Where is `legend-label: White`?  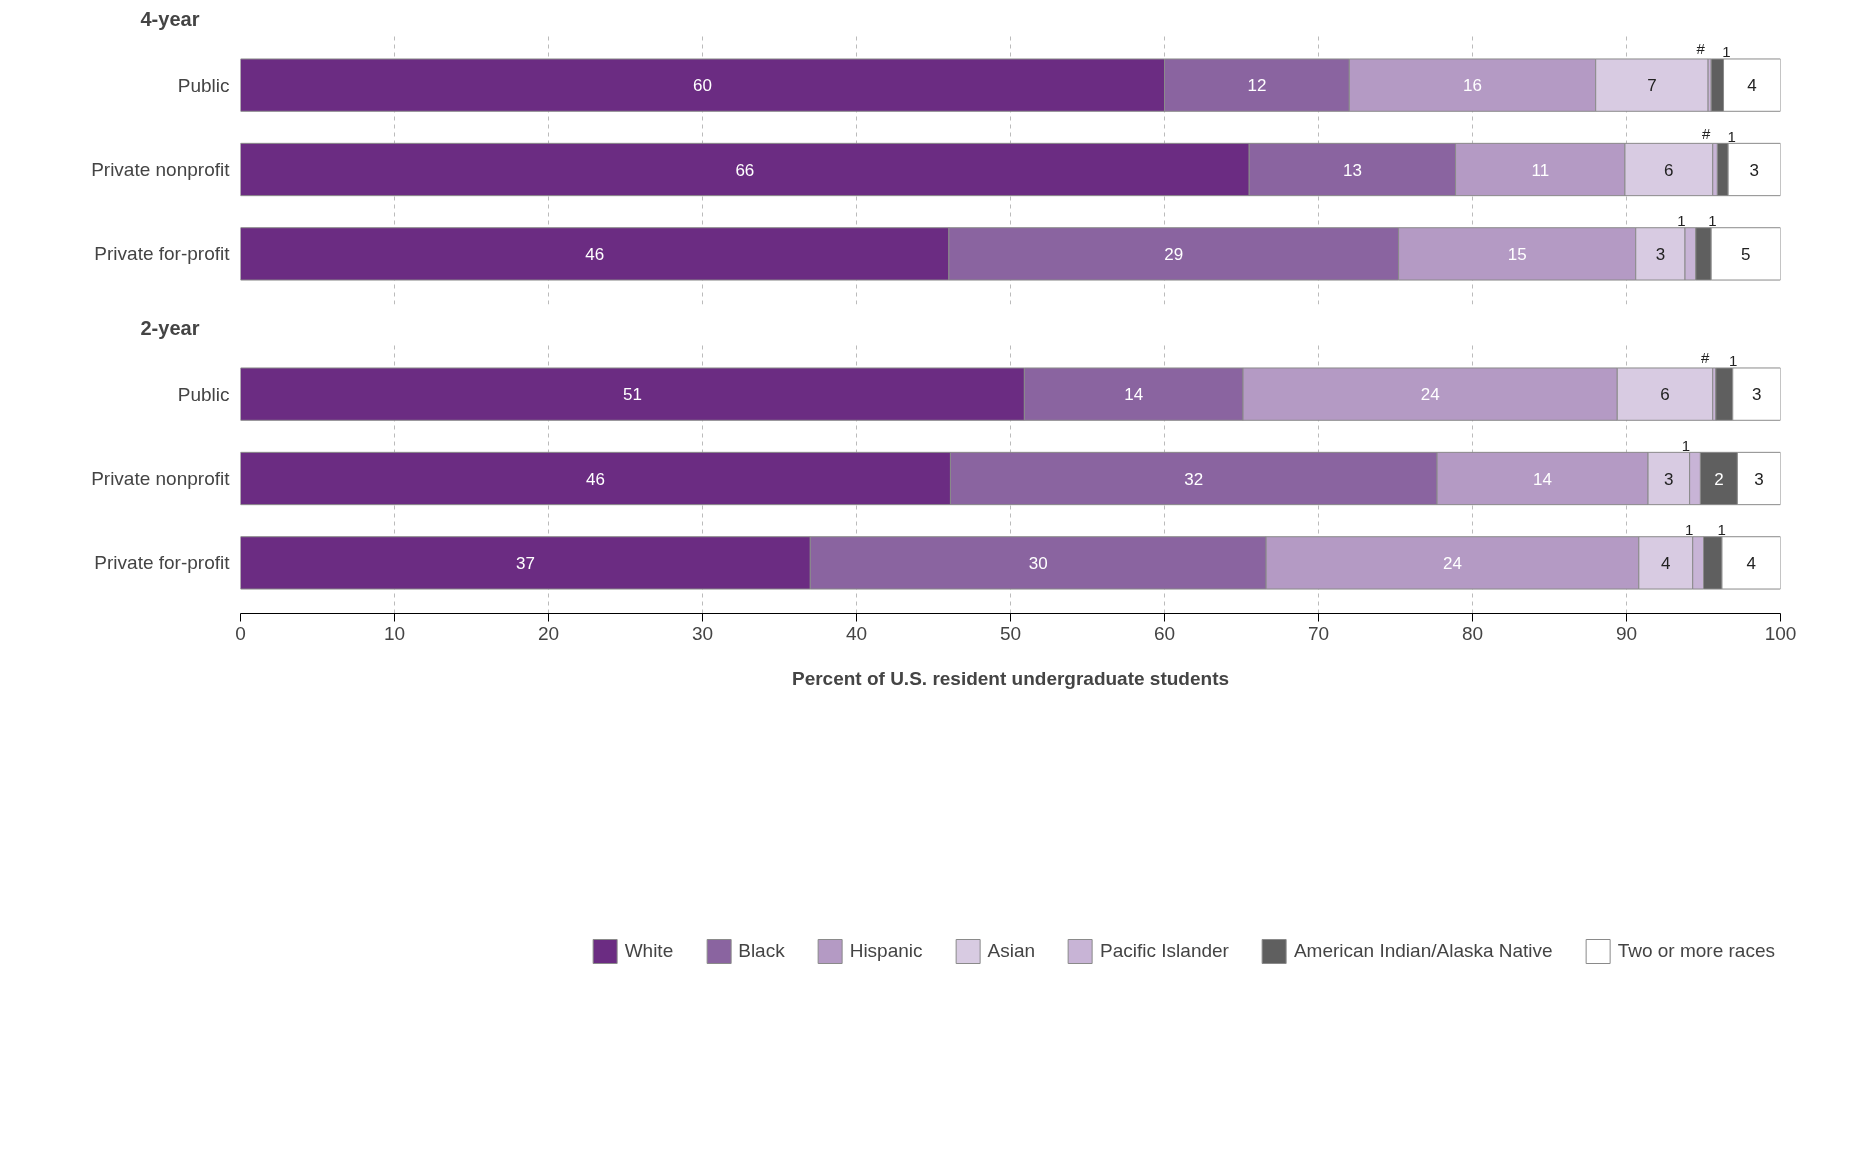 legend-label: White is located at coordinates (649, 951).